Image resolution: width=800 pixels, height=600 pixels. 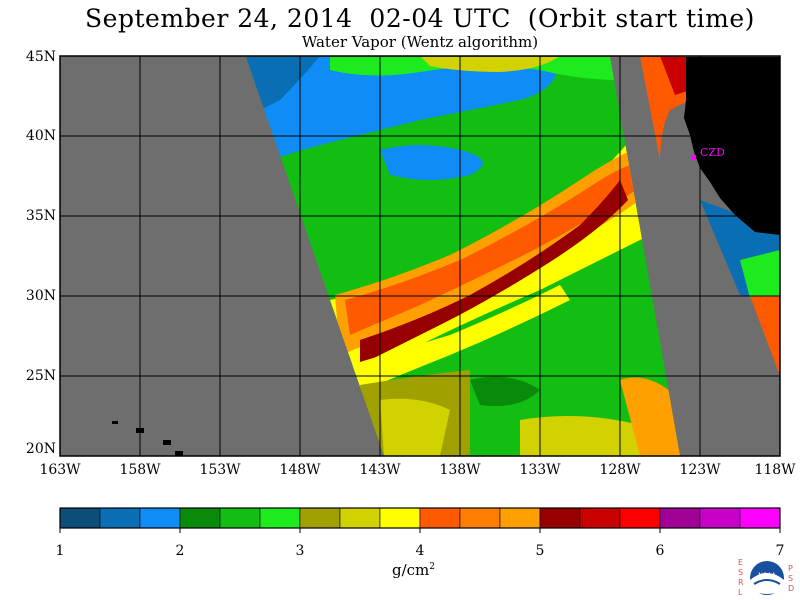 What do you see at coordinates (140, 470) in the screenshot?
I see `lon-label-158w: 158W` at bounding box center [140, 470].